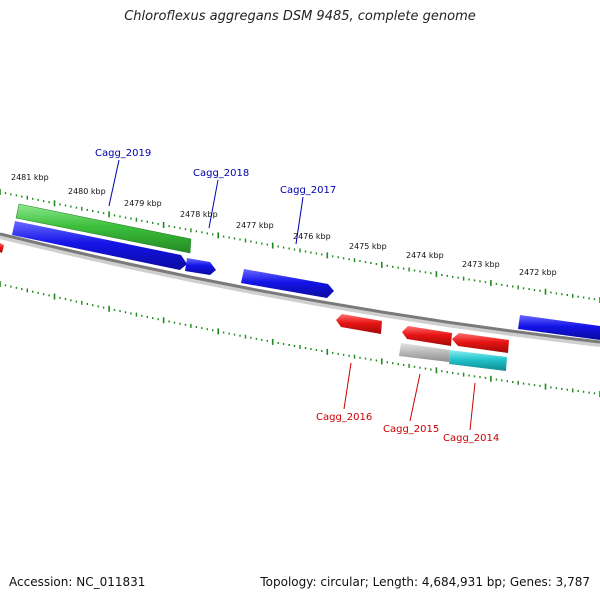  Describe the element at coordinates (2, 248) in the screenshot. I see `gene-red-left-edge` at that location.